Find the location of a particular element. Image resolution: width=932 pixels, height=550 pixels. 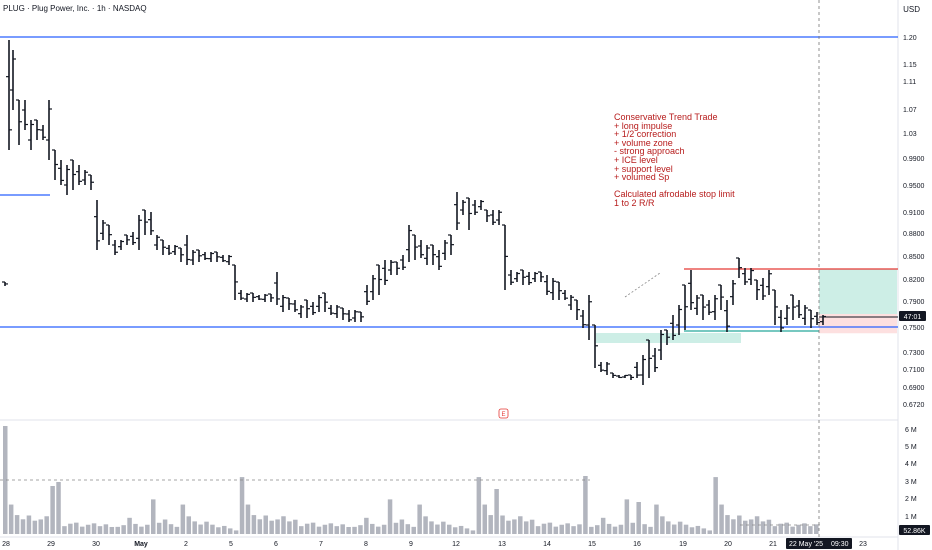

time-tick-label: May is located at coordinates (141, 544).